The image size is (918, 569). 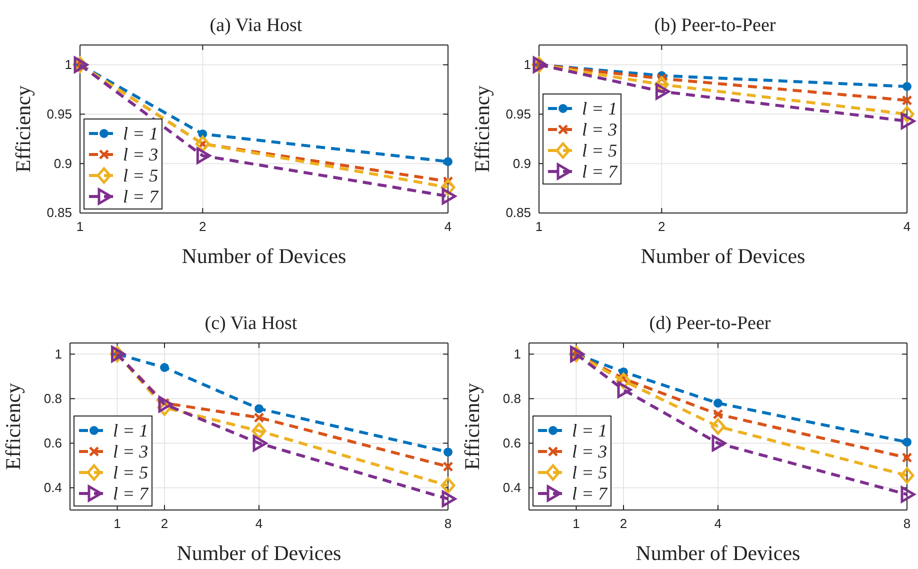 I want to click on chart-title: (a) Via Host, so click(x=256, y=25).